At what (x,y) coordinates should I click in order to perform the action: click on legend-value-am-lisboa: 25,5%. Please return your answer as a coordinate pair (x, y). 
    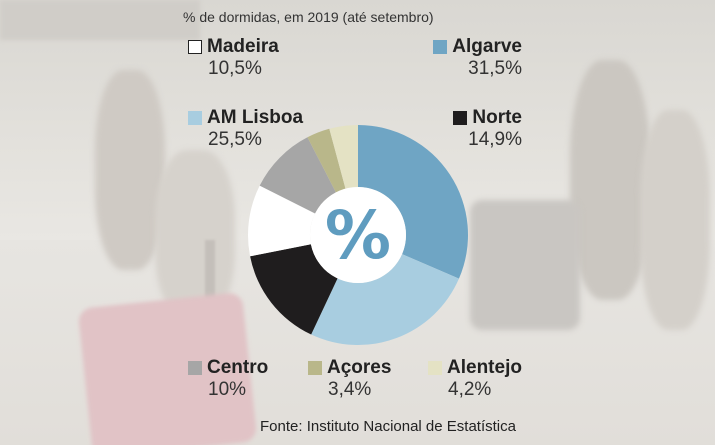
    Looking at the image, I should click on (235, 139).